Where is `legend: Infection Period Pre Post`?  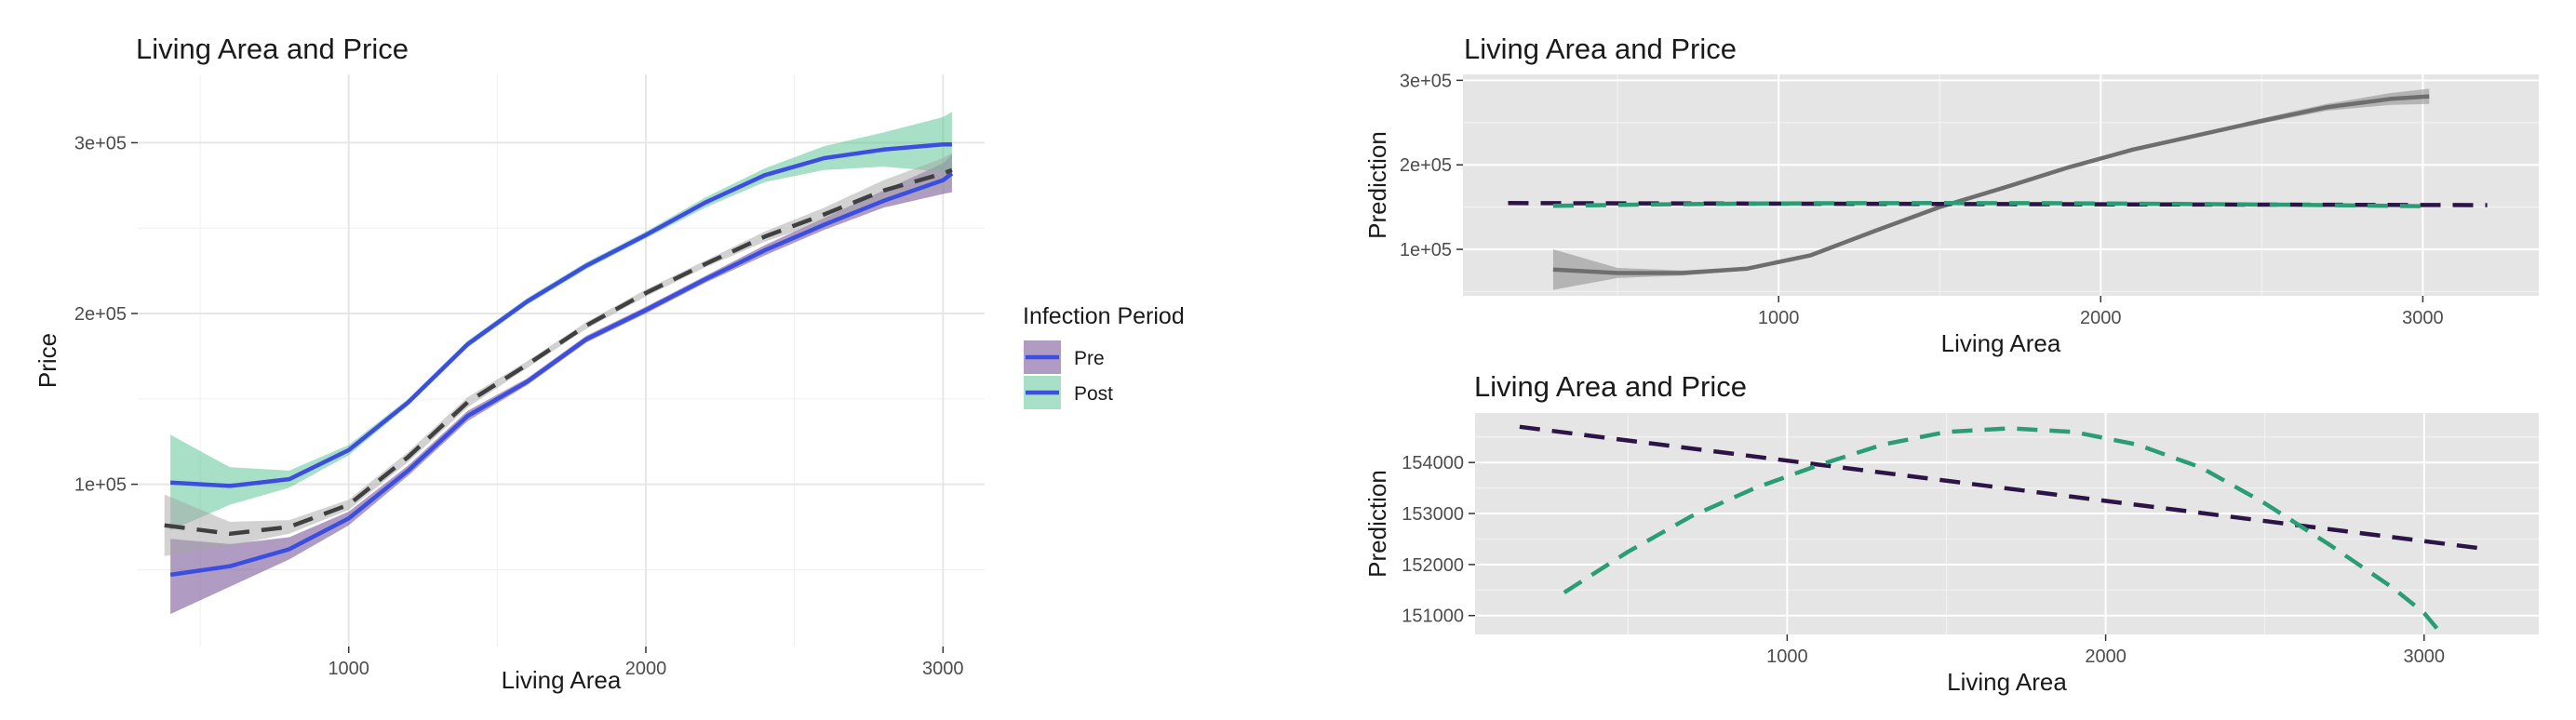 legend: Infection Period Pre Post is located at coordinates (1104, 356).